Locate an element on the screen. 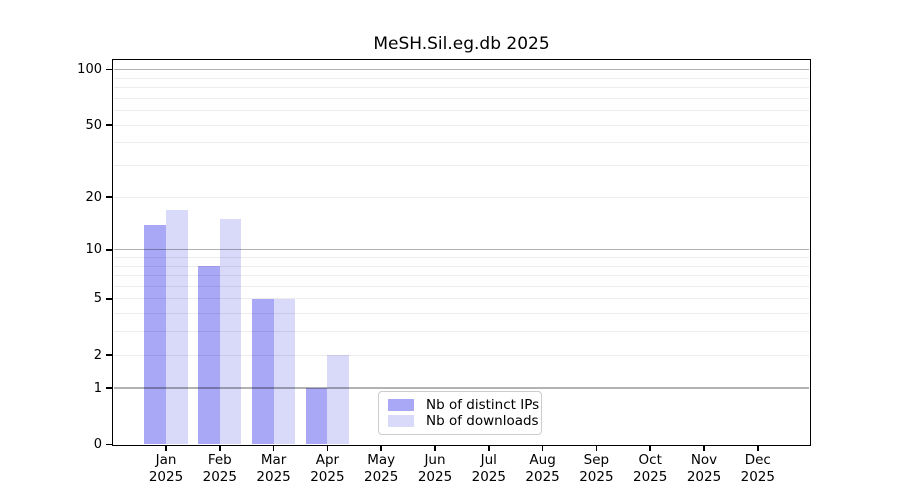  x-tick-feb is located at coordinates (220, 448).